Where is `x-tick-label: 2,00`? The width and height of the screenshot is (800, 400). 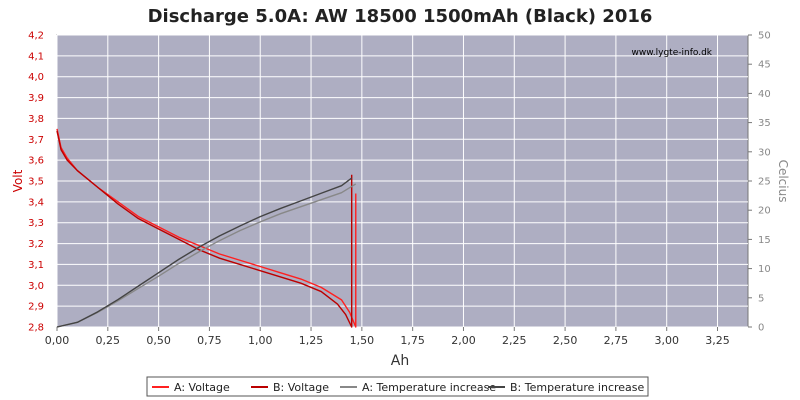 x-tick-label: 2,00 is located at coordinates (463, 340).